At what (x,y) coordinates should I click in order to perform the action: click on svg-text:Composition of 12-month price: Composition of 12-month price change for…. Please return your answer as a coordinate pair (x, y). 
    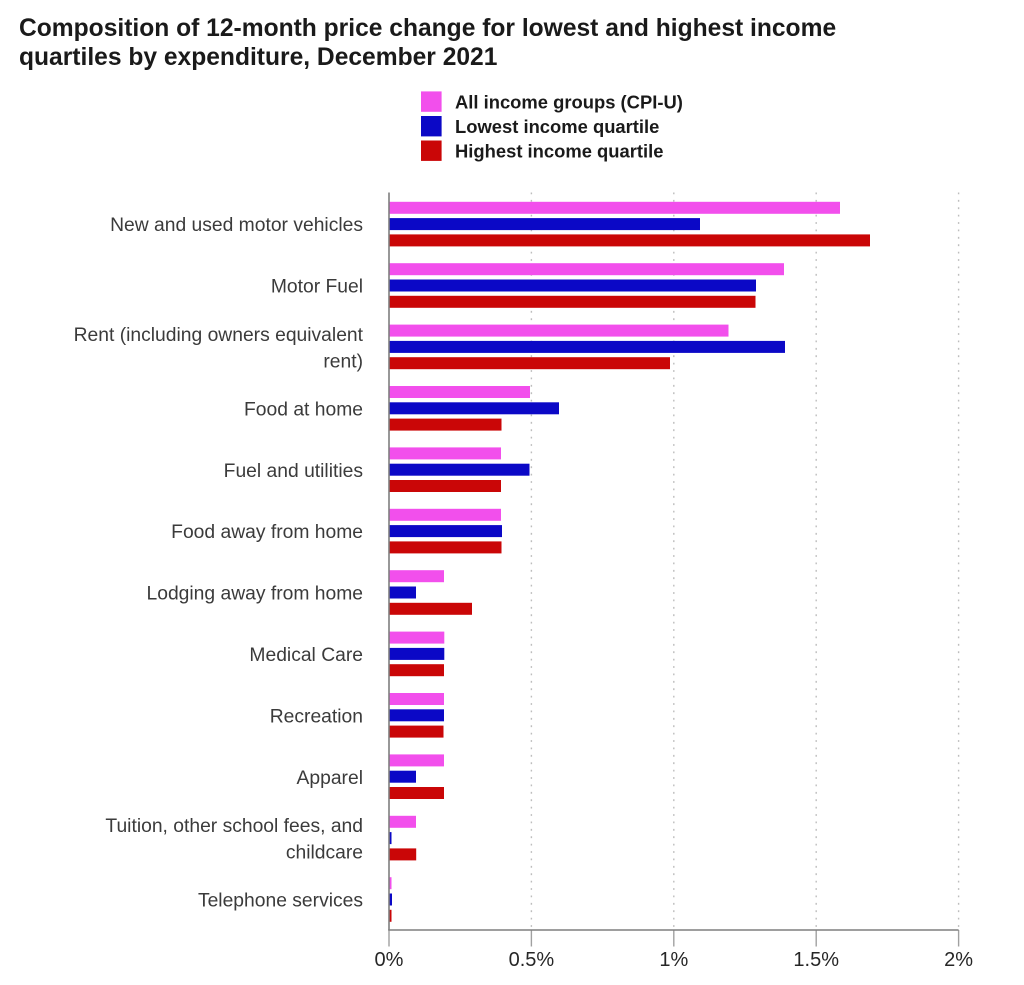
    Looking at the image, I should click on (427, 28).